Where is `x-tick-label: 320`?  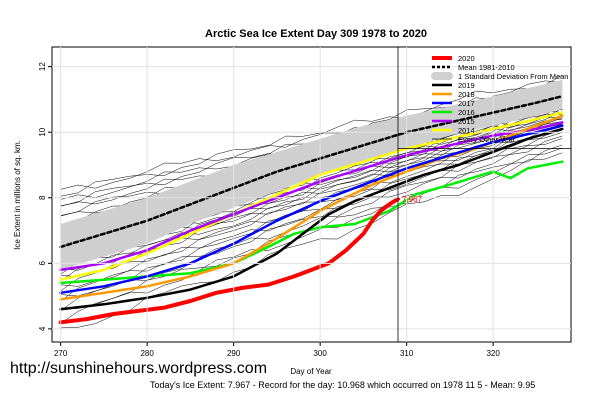 x-tick-label: 320 is located at coordinates (493, 353).